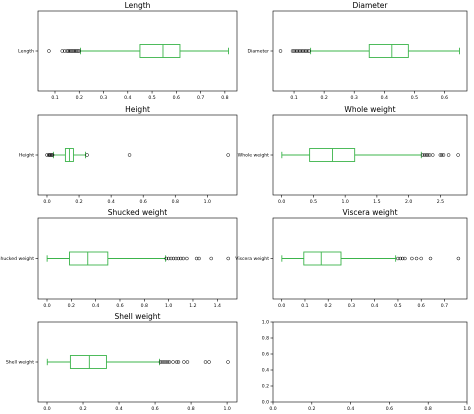 The height and width of the screenshot is (414, 474). Describe the element at coordinates (408, 202) in the screenshot. I see `x-tick-label: 2.0` at that location.